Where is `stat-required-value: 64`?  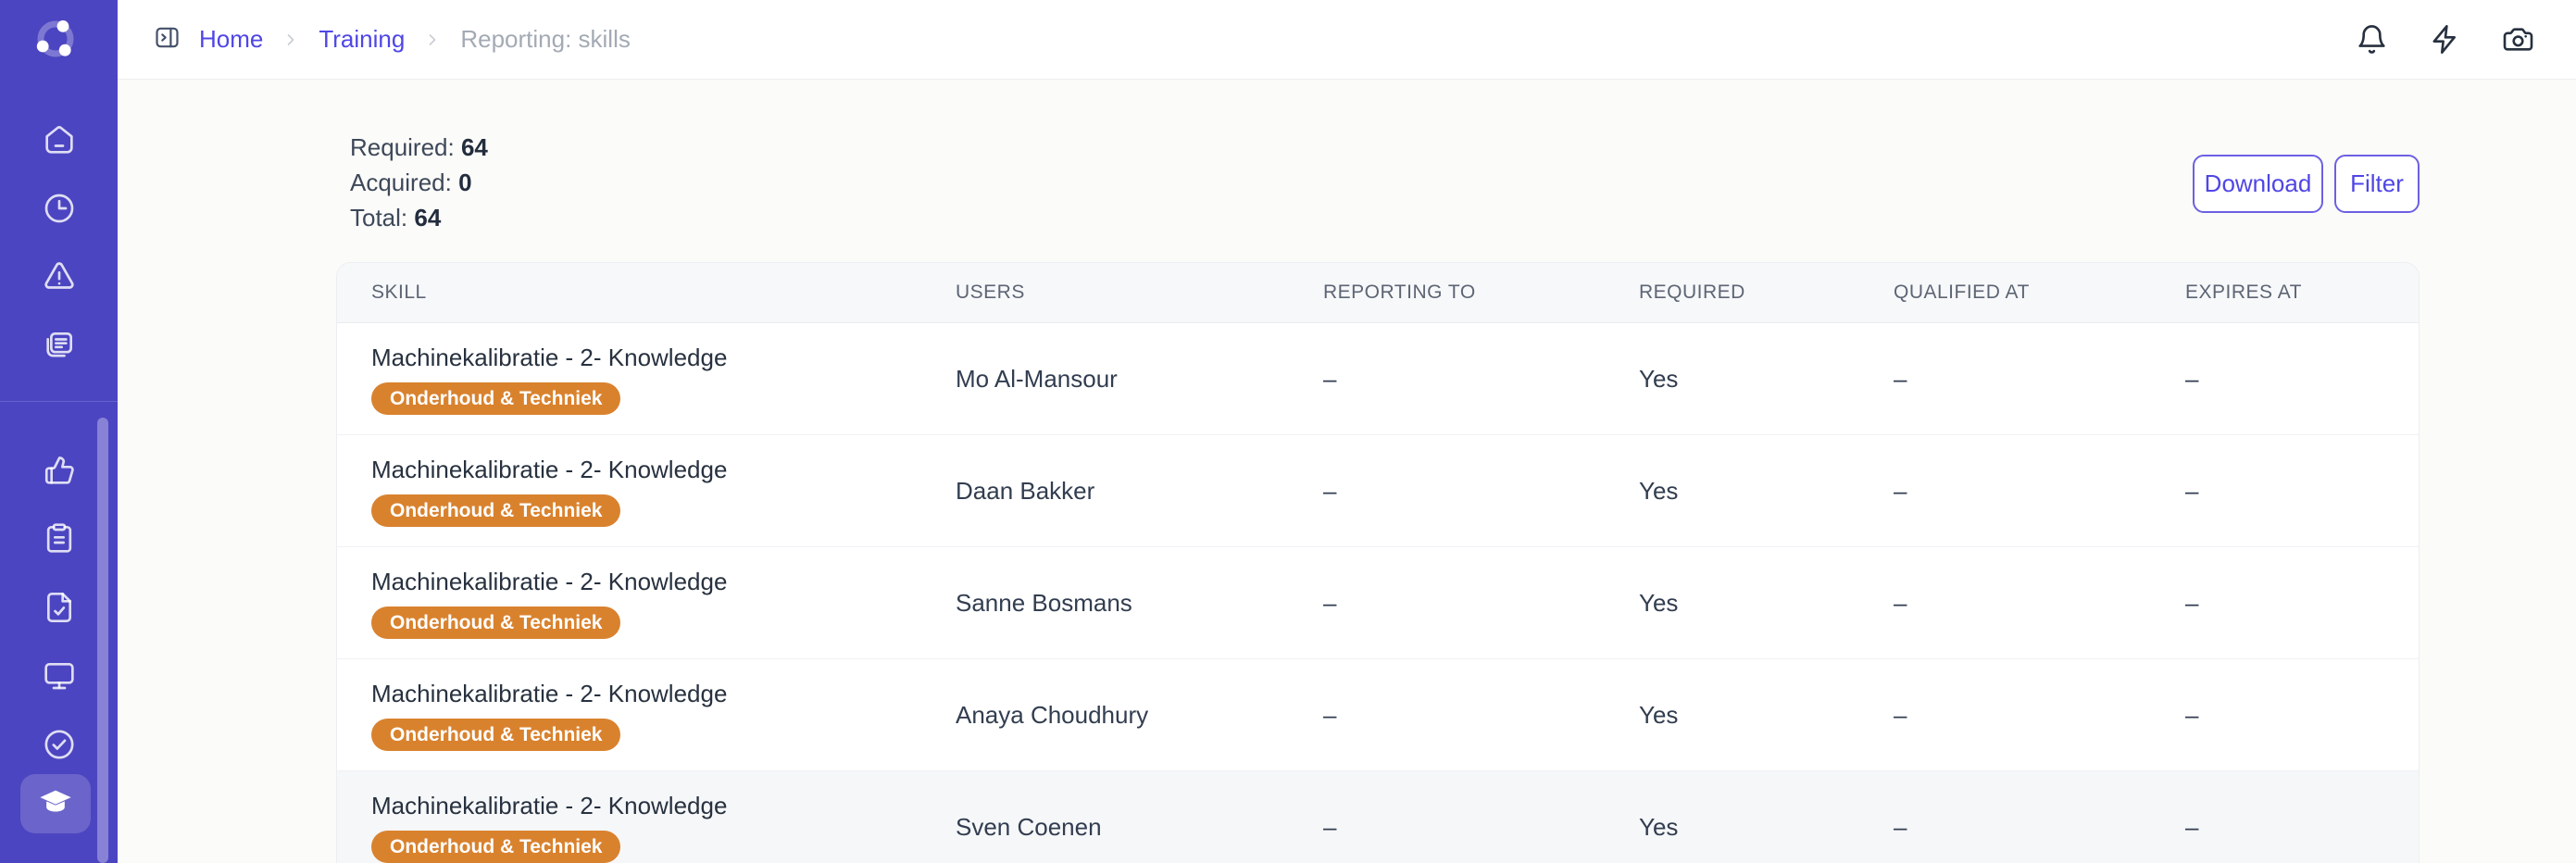
stat-required-value: 64 is located at coordinates (474, 147).